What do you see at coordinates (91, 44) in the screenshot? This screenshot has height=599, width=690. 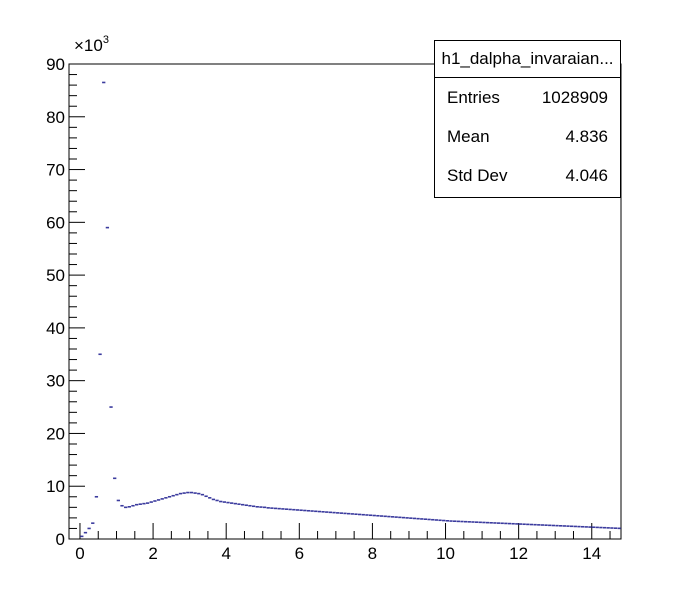 I see `y-axis-multiplier: ×10³` at bounding box center [91, 44].